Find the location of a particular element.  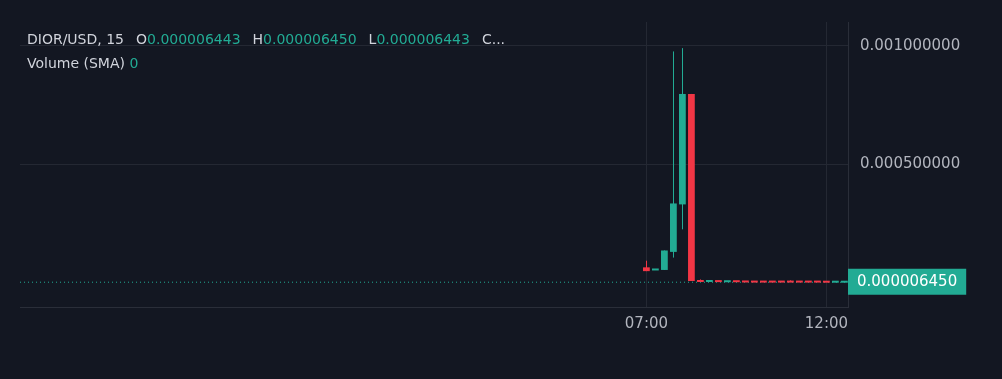

ref-line-label: 0.000006450 is located at coordinates (907, 280).